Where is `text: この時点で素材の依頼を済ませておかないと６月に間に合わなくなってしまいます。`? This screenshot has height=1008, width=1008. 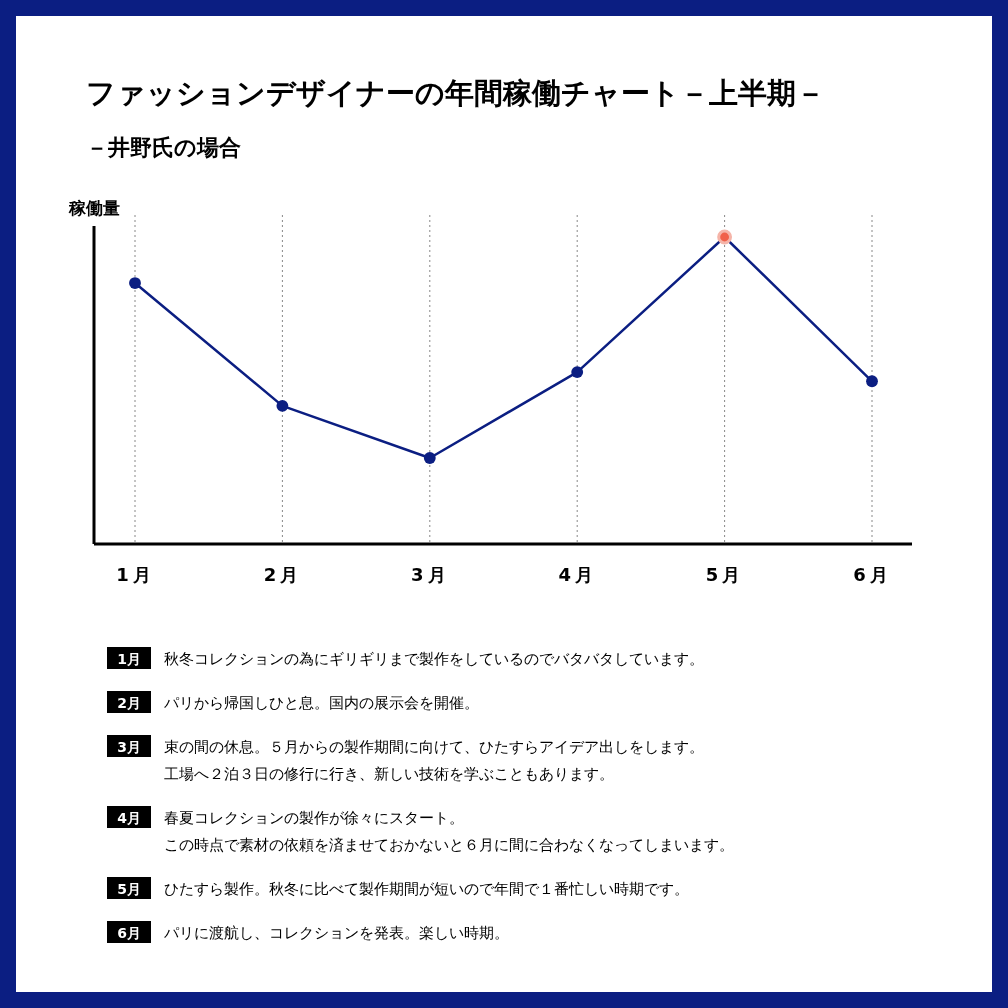
text: この時点で素材の依頼を済ませておかないと６月に間に合わなくなってしまいます。 is located at coordinates (449, 845).